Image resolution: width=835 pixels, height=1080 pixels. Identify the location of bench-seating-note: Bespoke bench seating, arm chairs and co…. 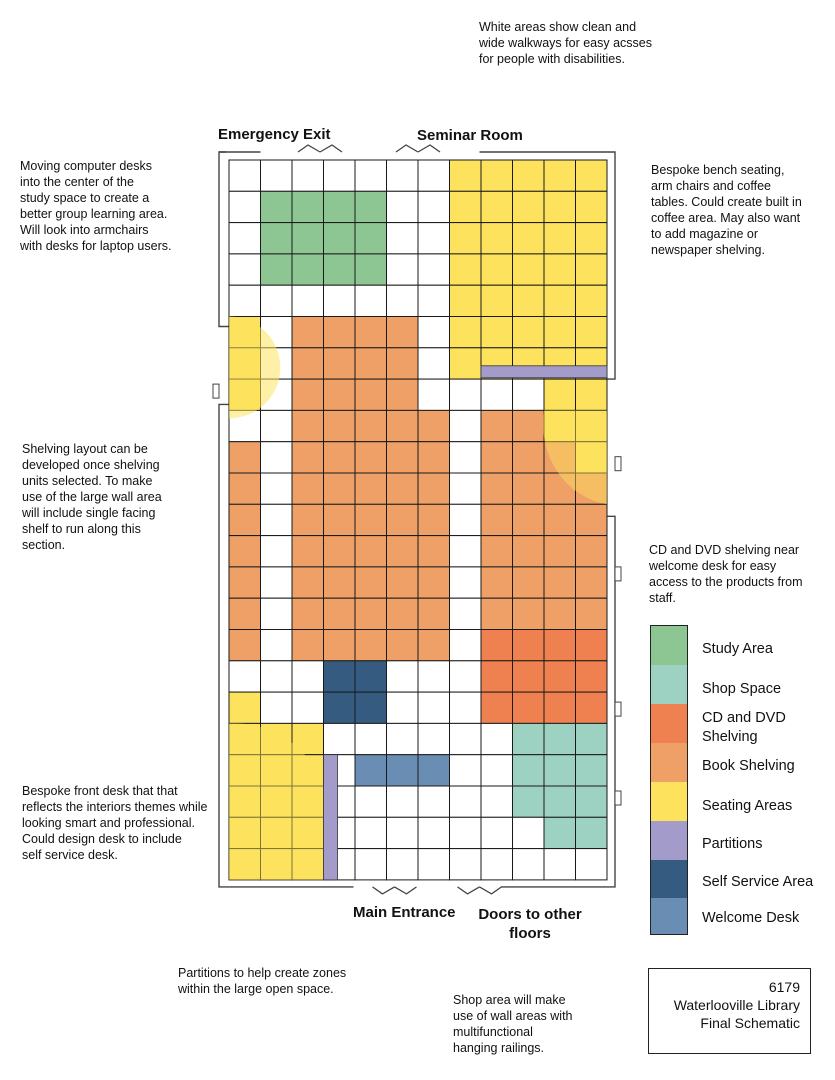
(726, 210).